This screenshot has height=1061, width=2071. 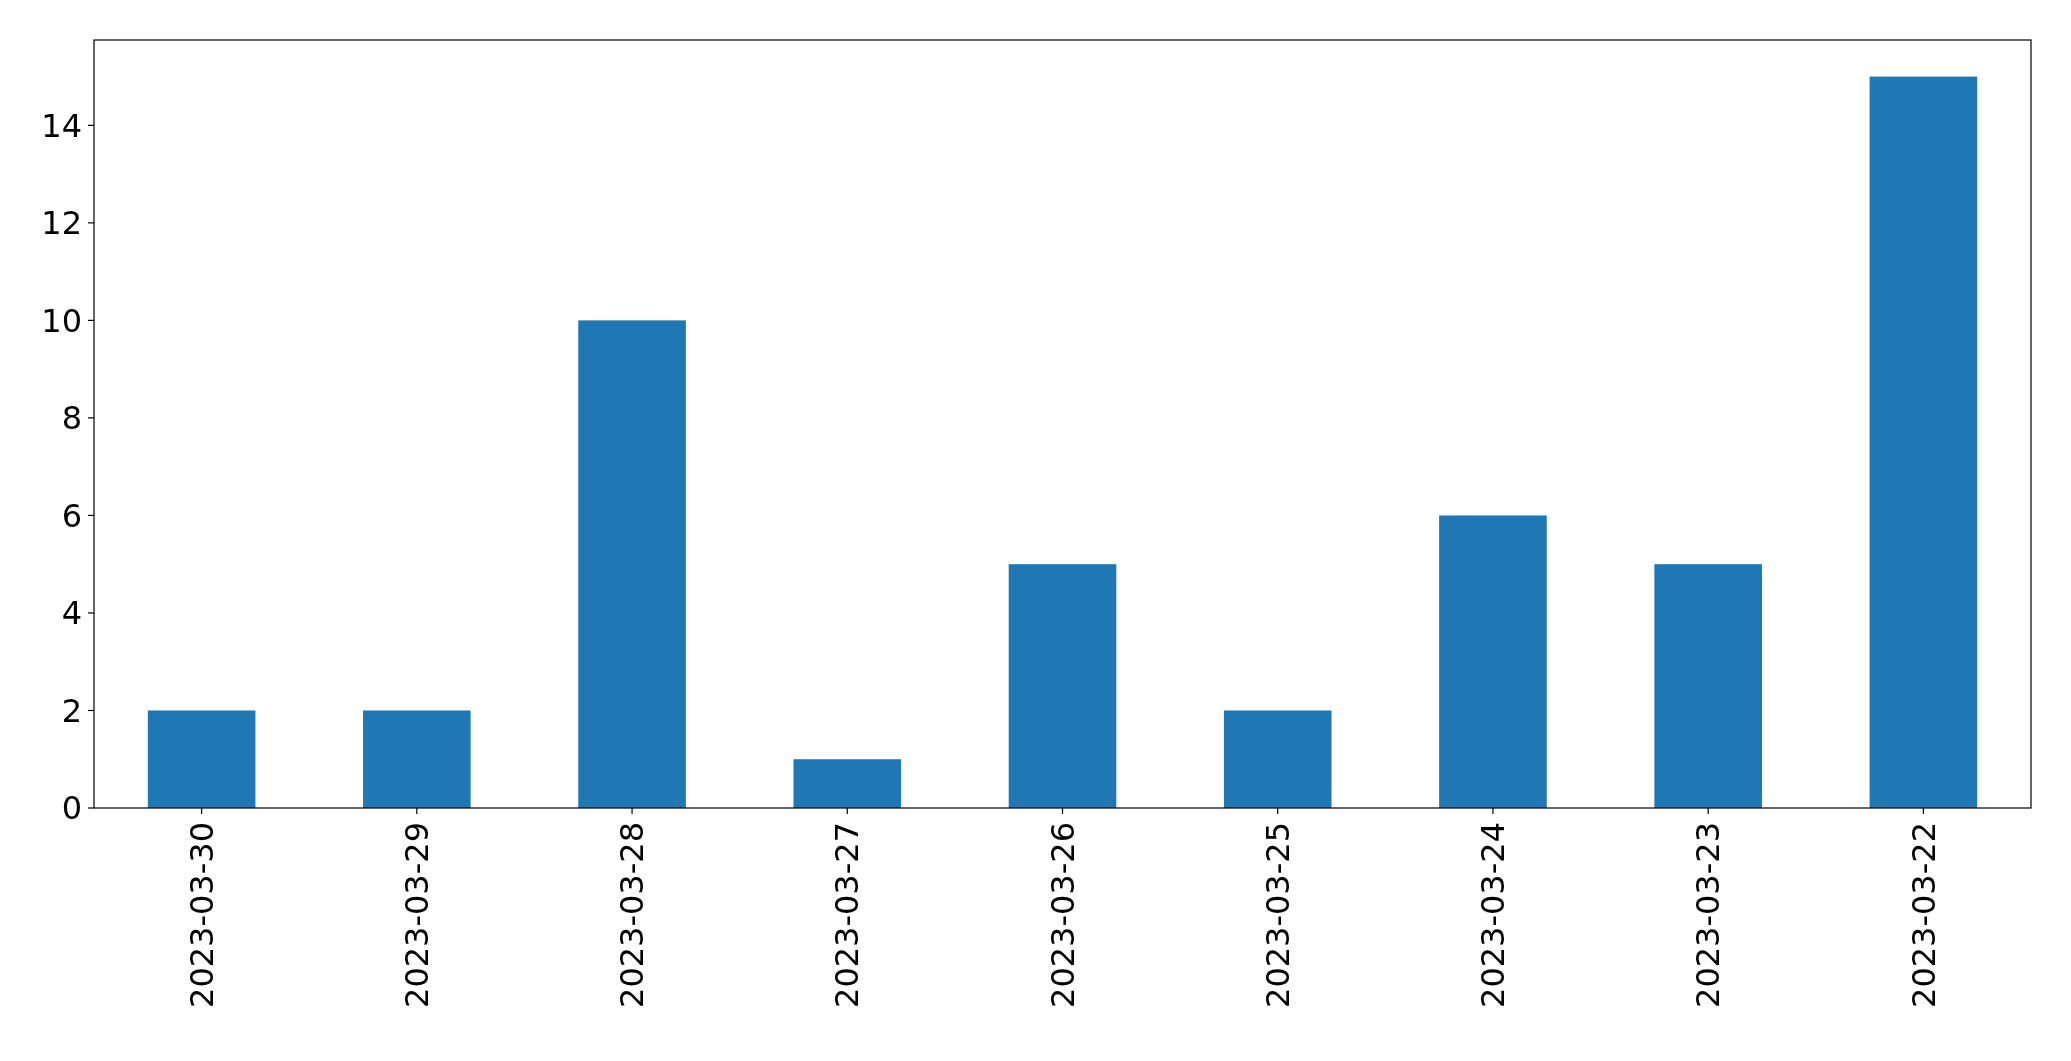 I want to click on y-tick-label: 6, so click(x=71, y=515).